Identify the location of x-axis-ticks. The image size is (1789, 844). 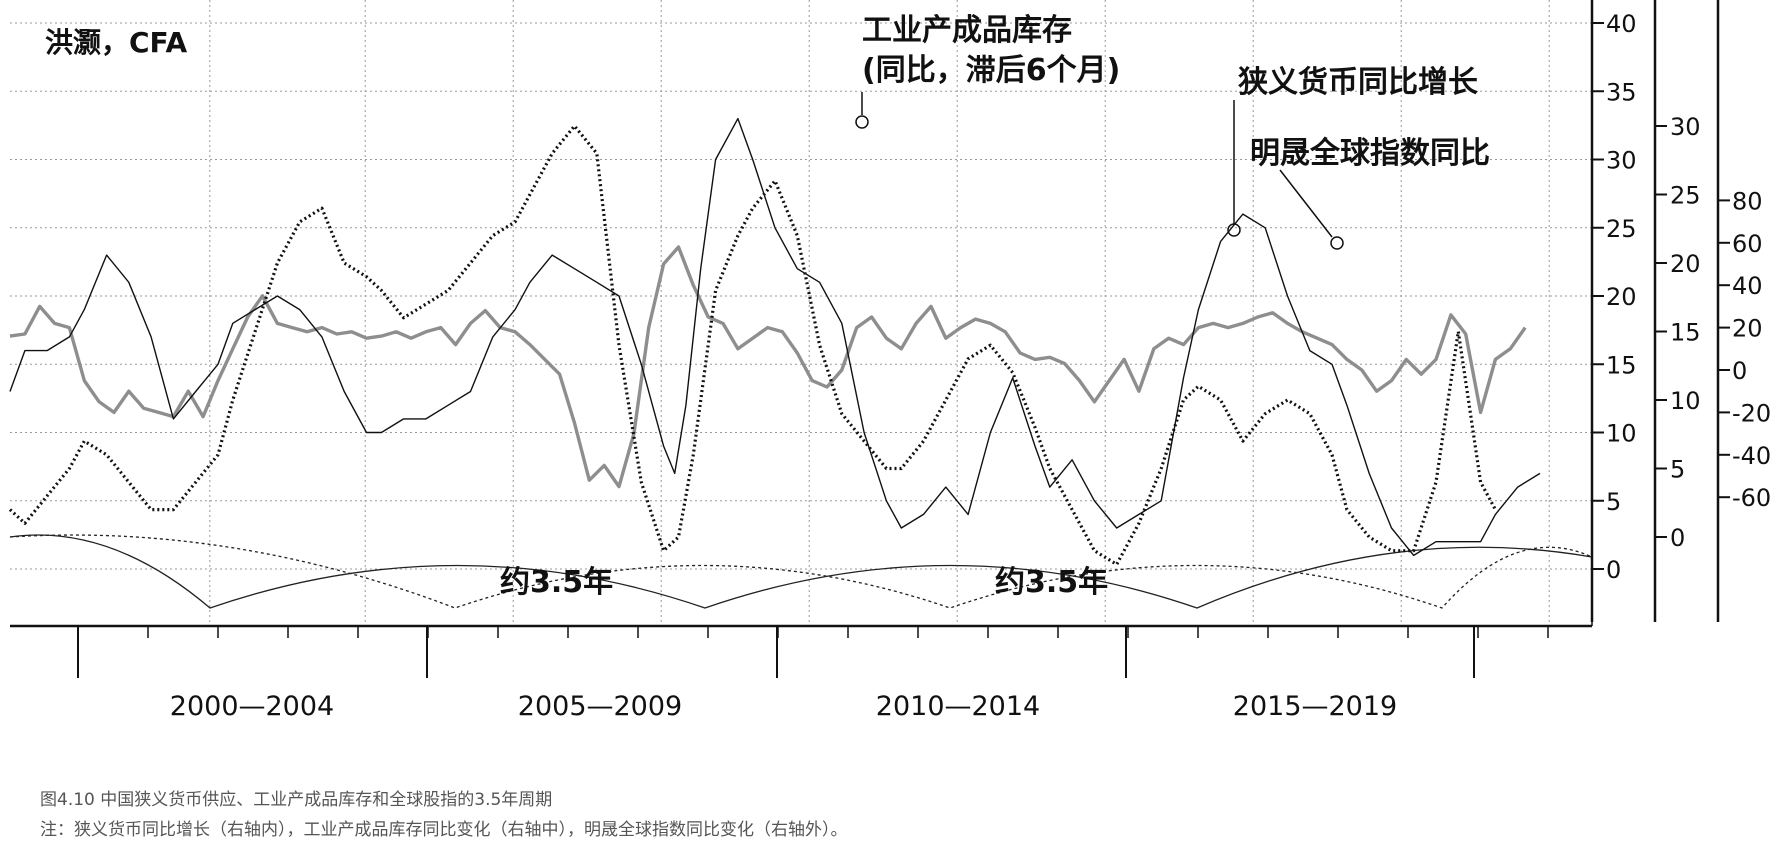
(813, 652).